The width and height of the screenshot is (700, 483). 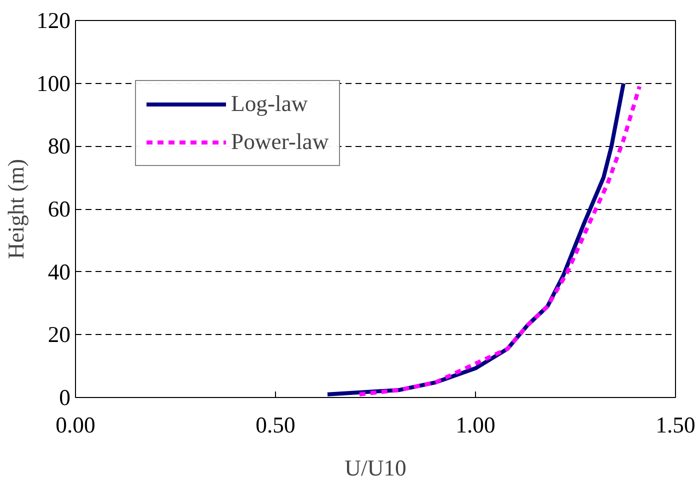 I want to click on x-tick-label: 0.50, so click(x=276, y=425).